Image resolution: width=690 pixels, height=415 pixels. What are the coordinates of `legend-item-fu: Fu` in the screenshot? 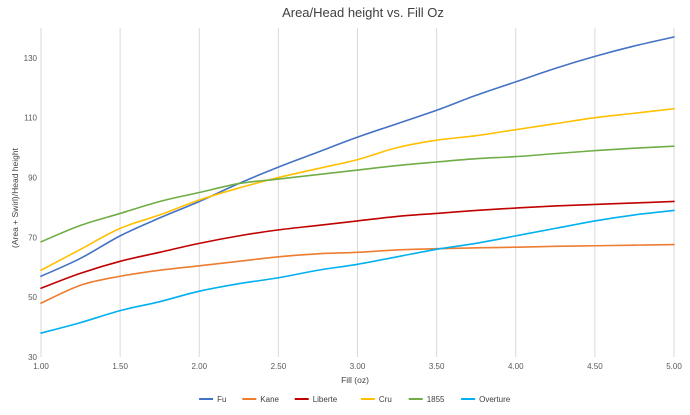 It's located at (212, 399).